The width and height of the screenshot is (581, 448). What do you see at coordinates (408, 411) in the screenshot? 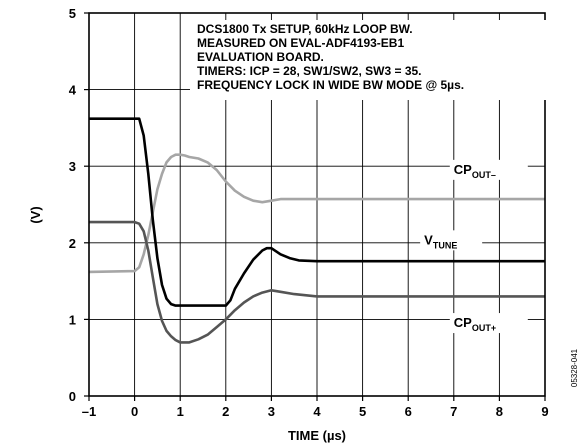
I see `x-tick-label: 6` at bounding box center [408, 411].